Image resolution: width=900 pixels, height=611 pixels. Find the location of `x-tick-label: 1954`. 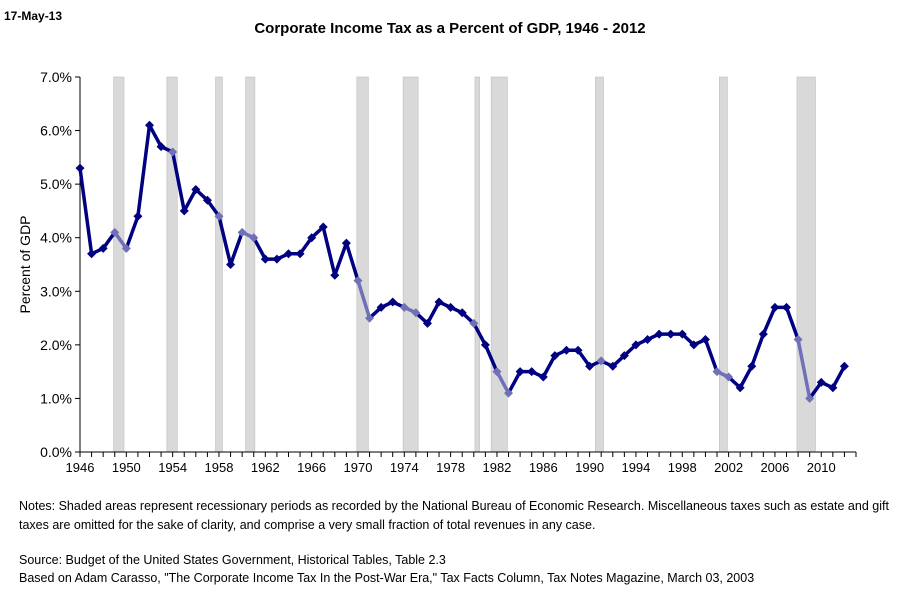

x-tick-label: 1954 is located at coordinates (172, 467).